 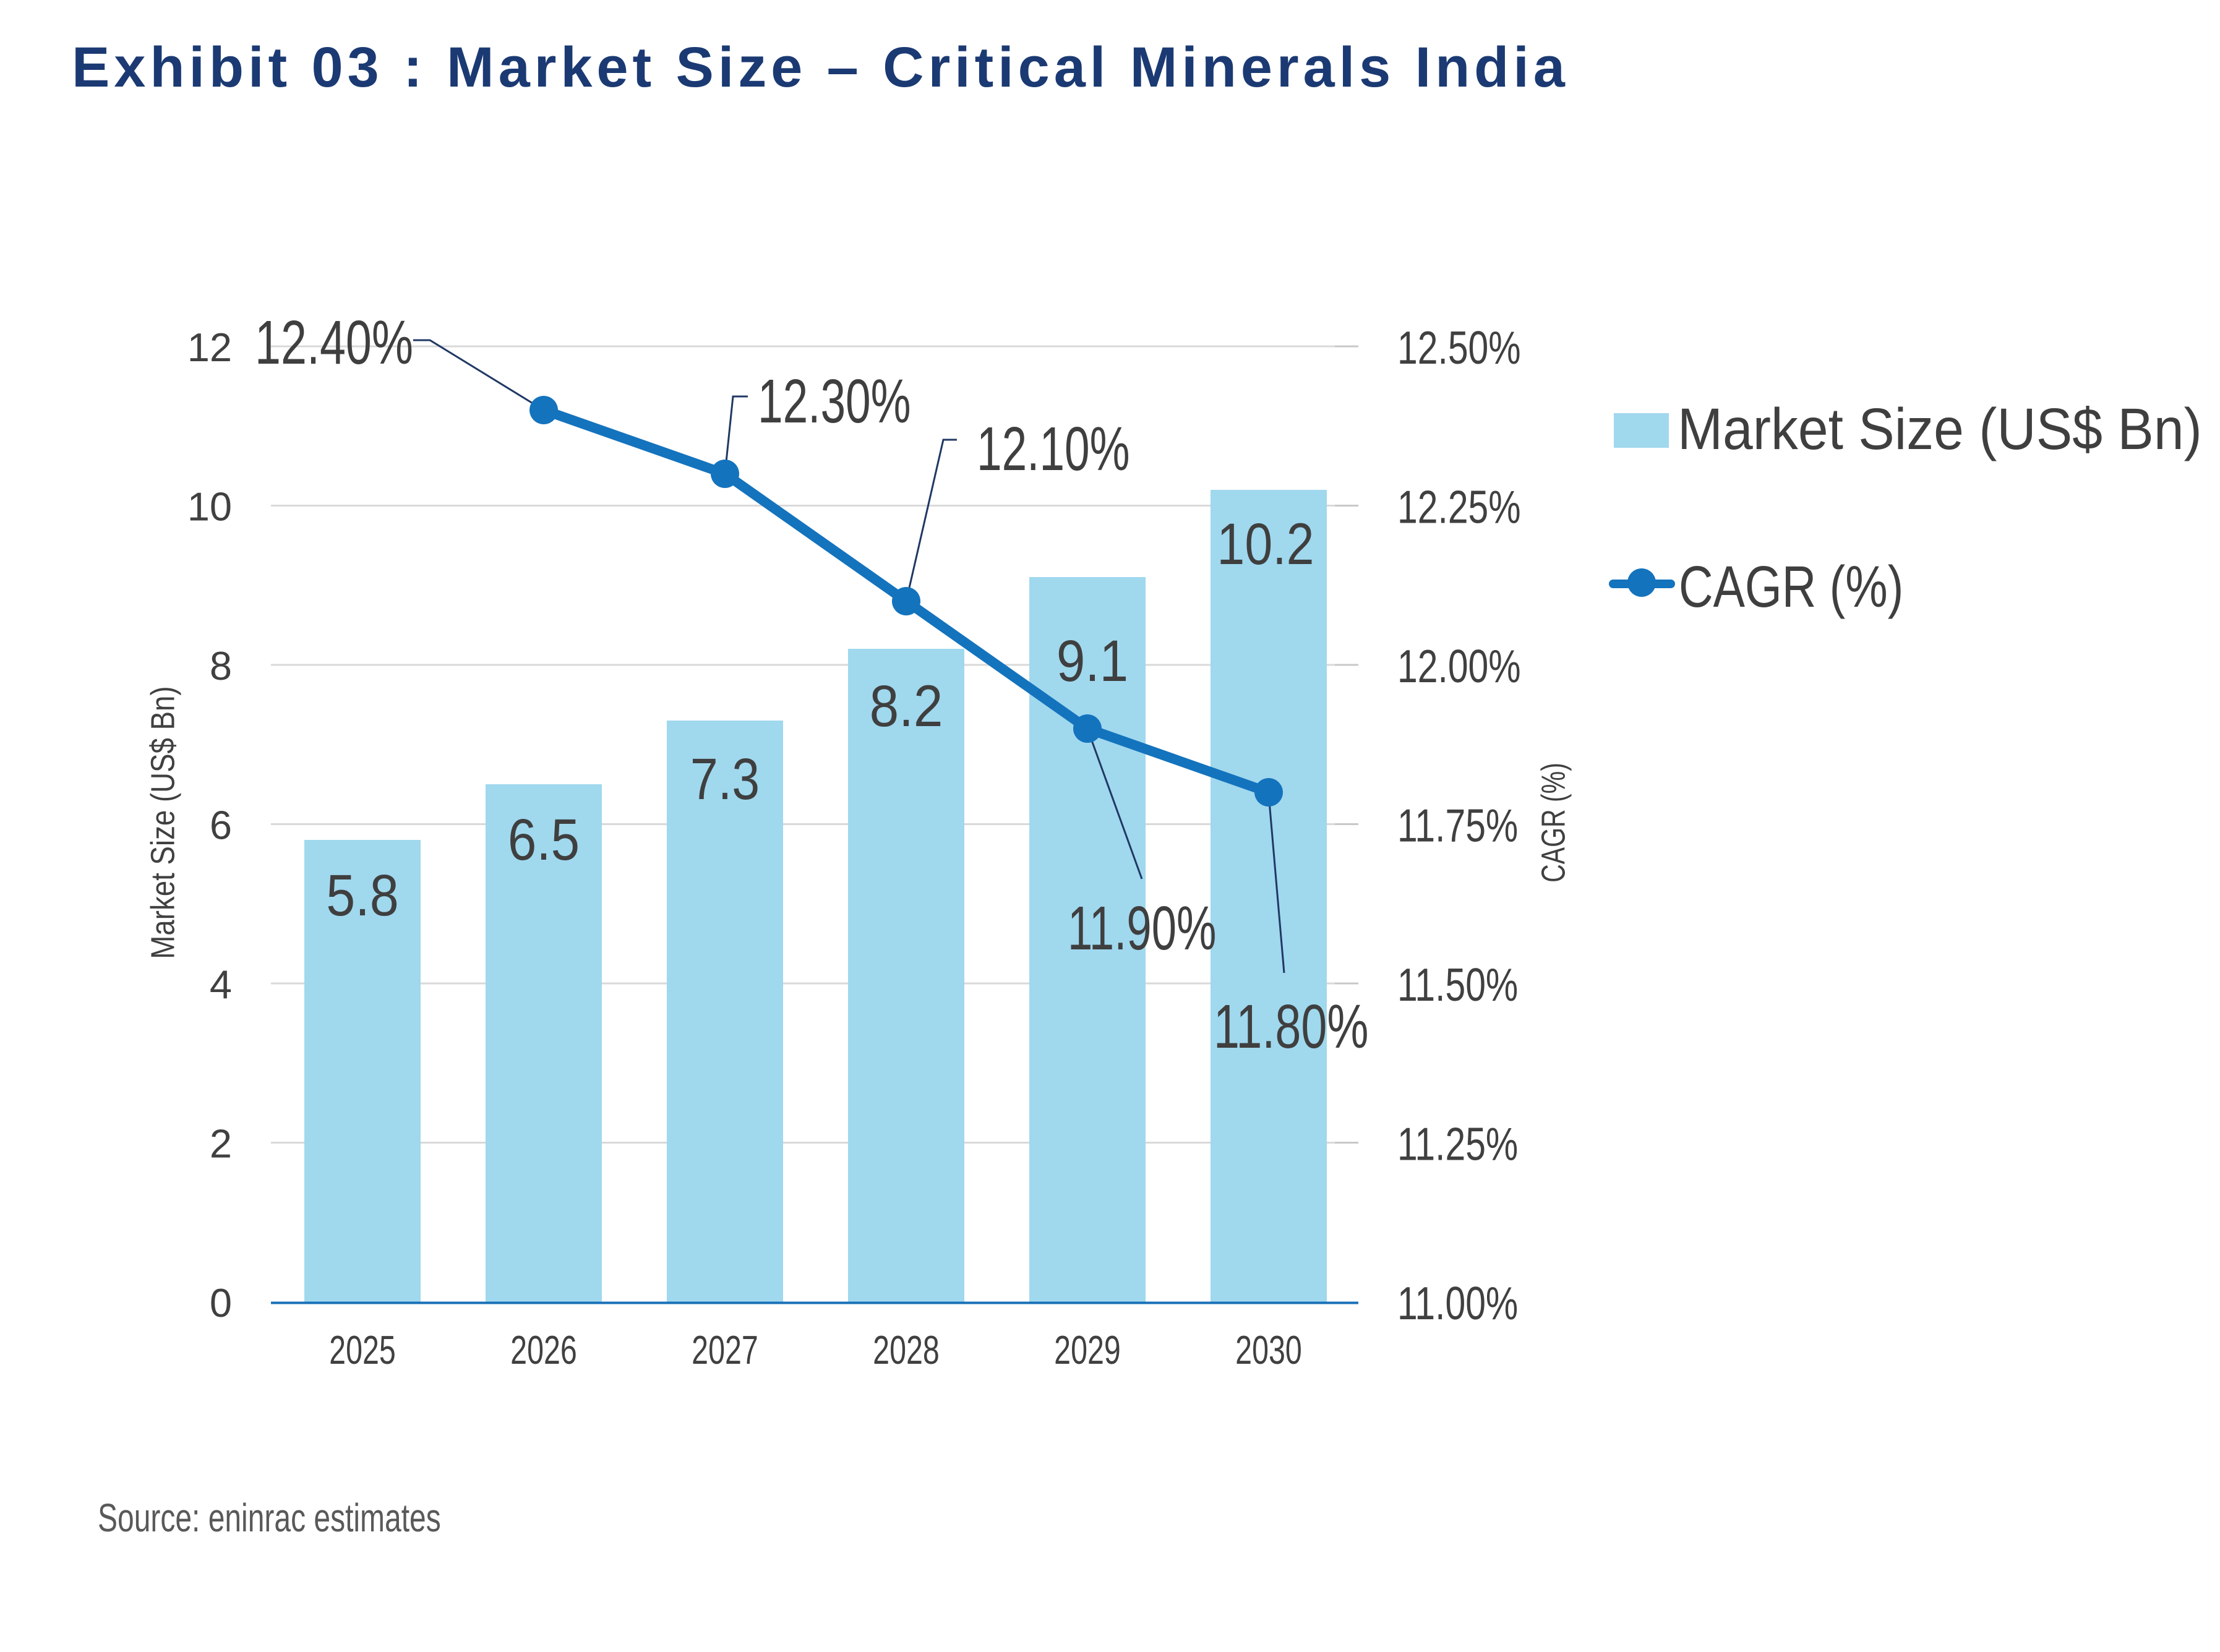 I want to click on svg-text: 2030, so click(x=1269, y=1351).